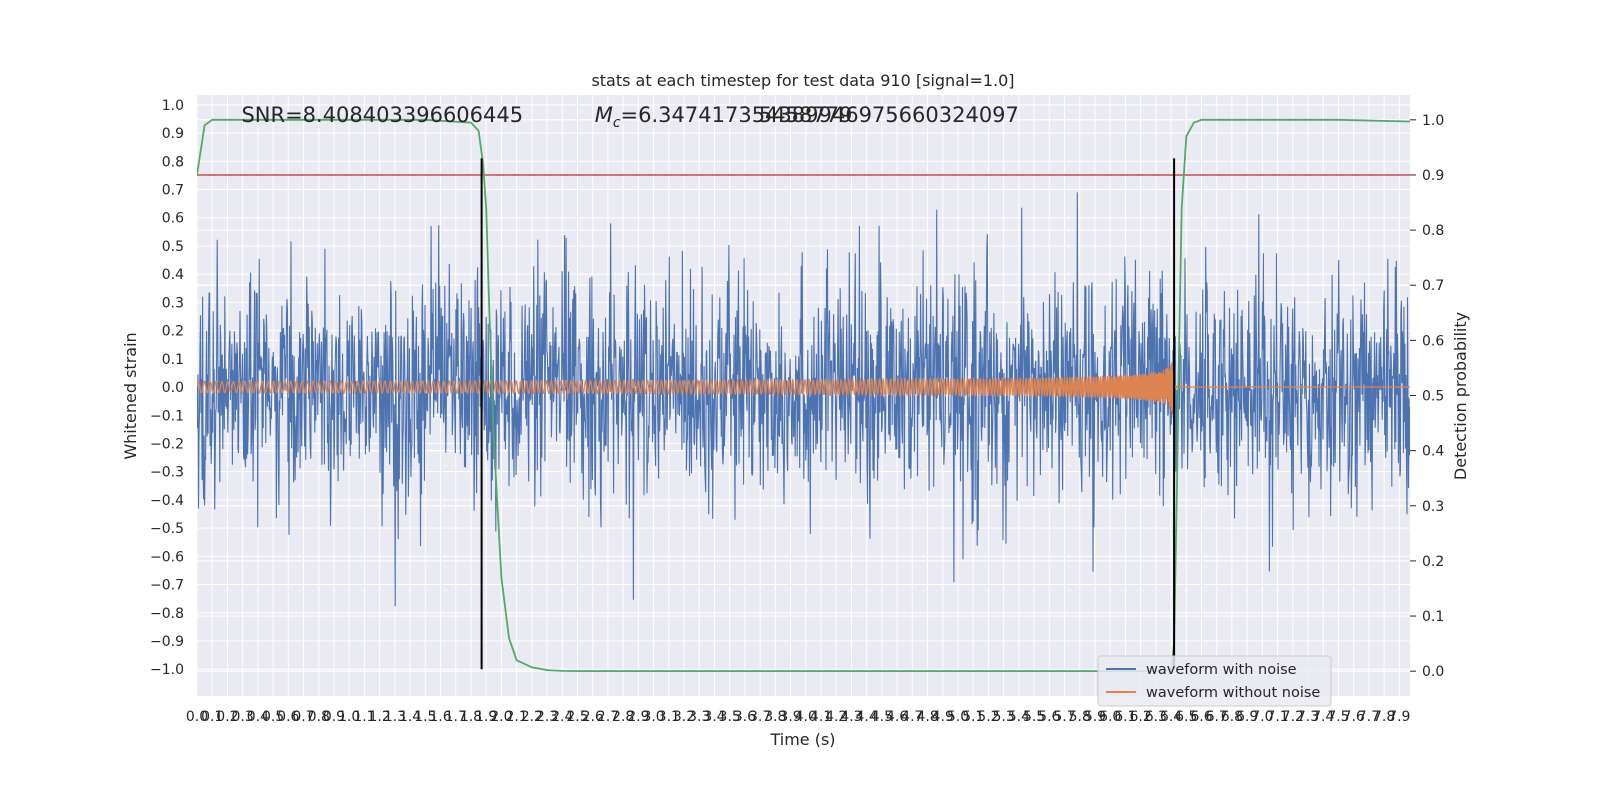  What do you see at coordinates (173, 247) in the screenshot?
I see `y-tick-label: 0.5` at bounding box center [173, 247].